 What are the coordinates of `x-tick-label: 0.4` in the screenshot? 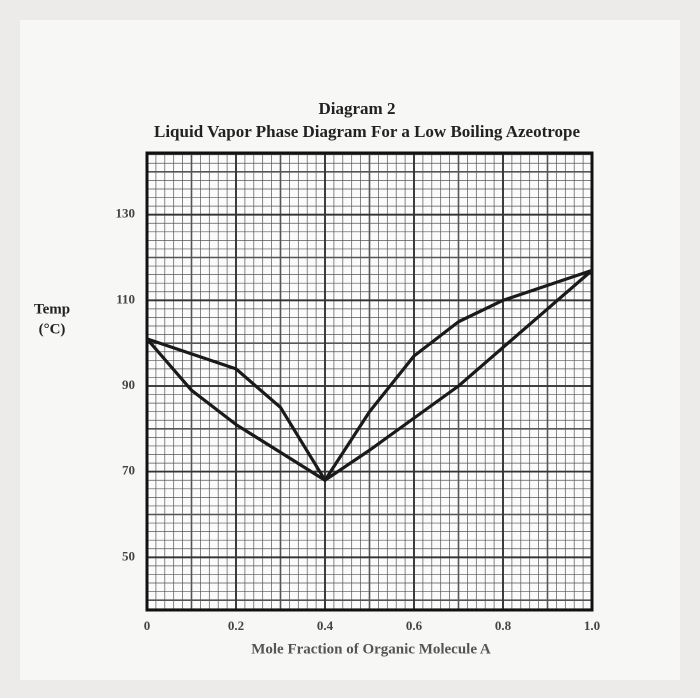 It's located at (325, 625).